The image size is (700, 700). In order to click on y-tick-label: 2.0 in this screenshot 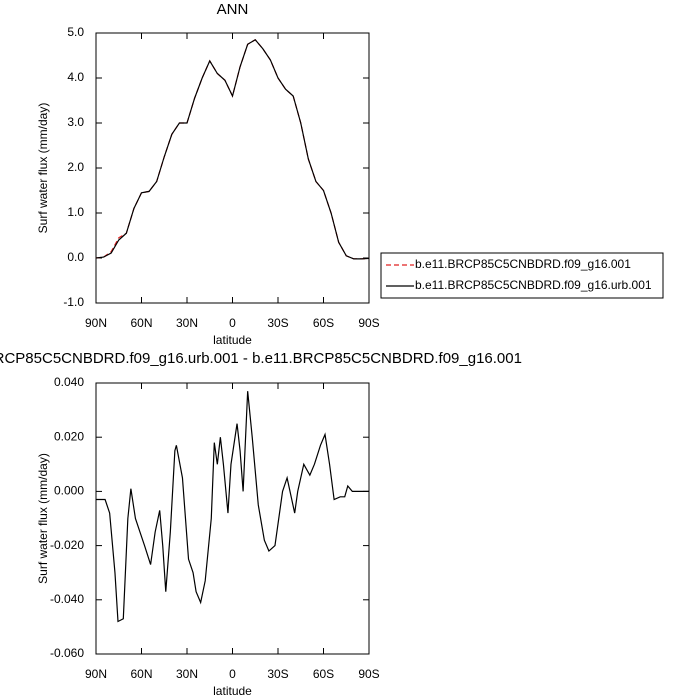, I will do `click(75, 167)`.